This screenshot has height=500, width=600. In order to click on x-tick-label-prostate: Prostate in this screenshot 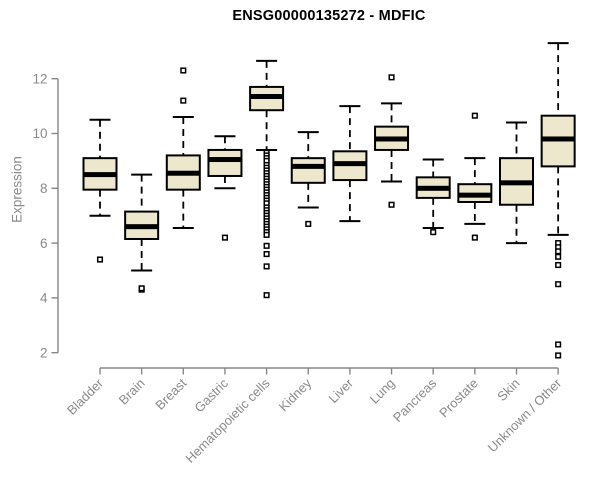, I will do `click(458, 398)`.